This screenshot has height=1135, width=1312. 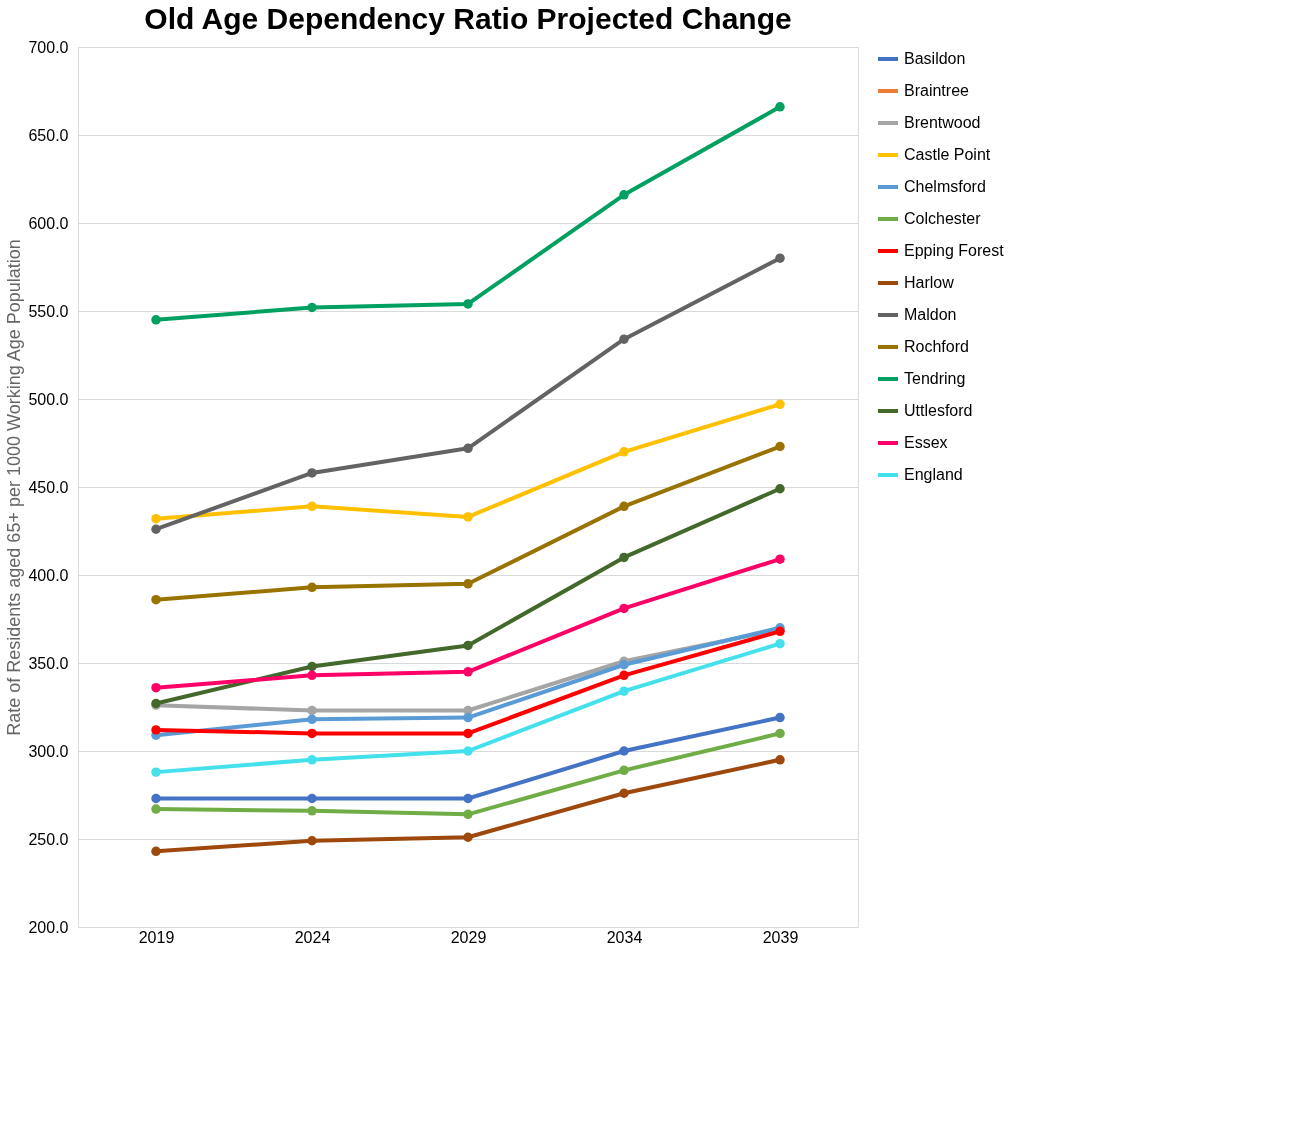 I want to click on chart-title: Old Age Dependency Ratio Projected Change, so click(x=468, y=18).